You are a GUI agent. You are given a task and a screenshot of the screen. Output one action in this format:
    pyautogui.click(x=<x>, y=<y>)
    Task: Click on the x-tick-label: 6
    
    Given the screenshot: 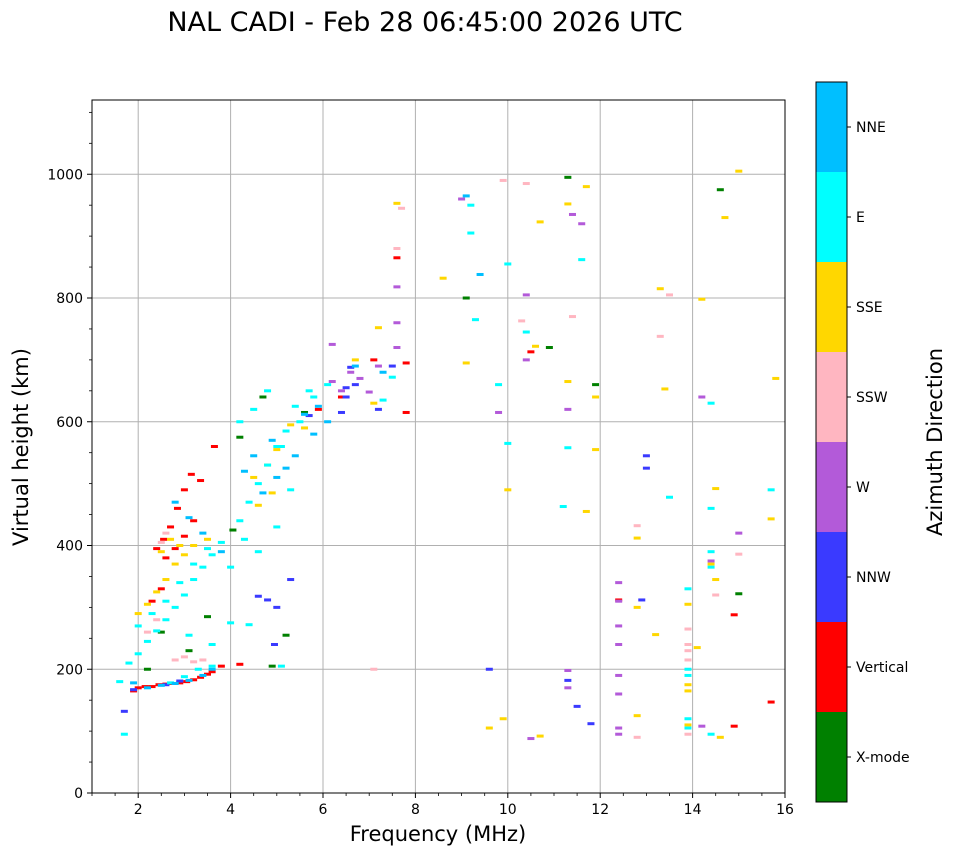 What is the action you would take?
    pyautogui.click(x=323, y=810)
    